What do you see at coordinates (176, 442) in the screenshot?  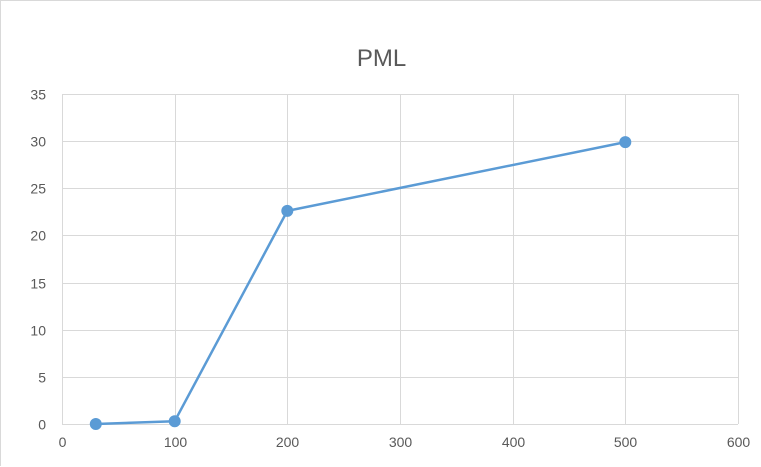 I see `x-tick-label: 100` at bounding box center [176, 442].